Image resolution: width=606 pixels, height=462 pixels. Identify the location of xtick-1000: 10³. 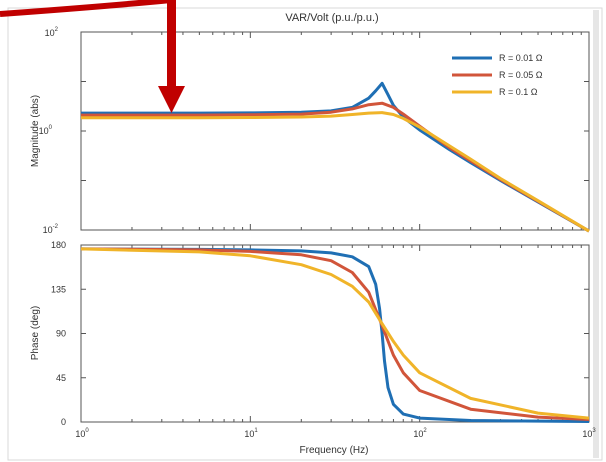
(589, 433).